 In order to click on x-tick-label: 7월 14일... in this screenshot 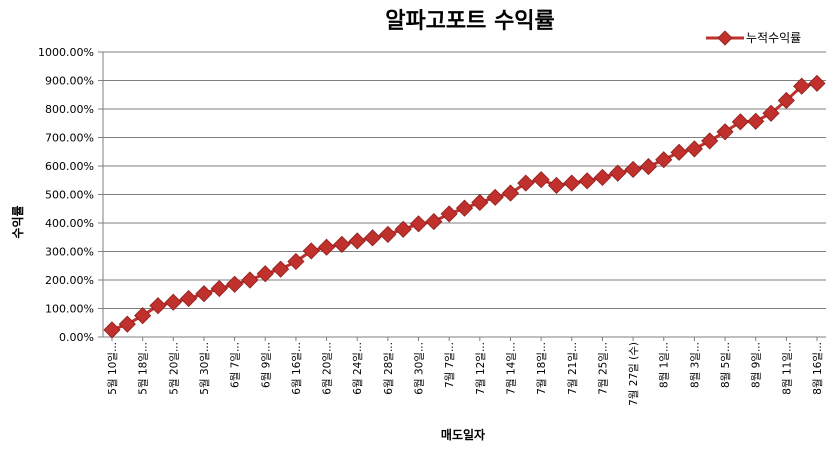, I will do `click(510, 368)`.